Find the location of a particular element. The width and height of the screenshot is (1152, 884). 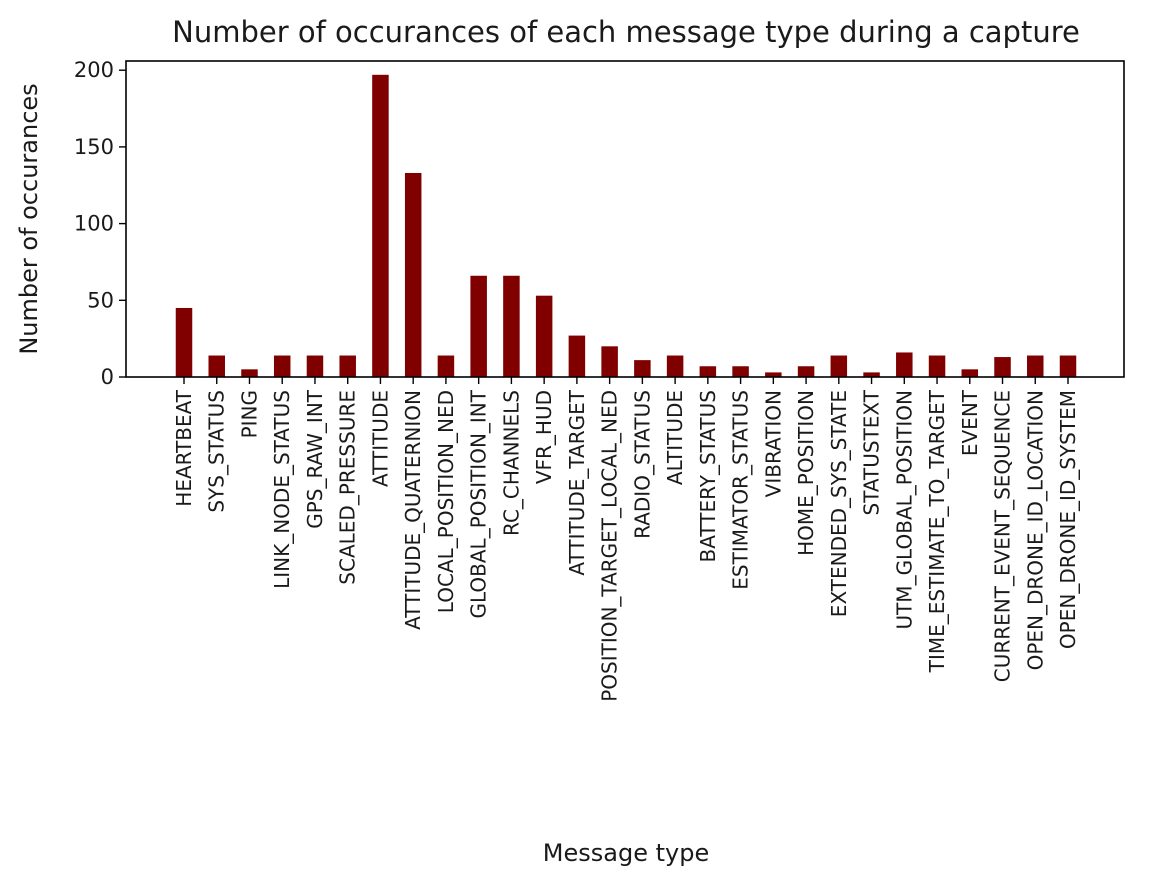

x-tick-label: ATTITUDE_TARGET is located at coordinates (577, 482).